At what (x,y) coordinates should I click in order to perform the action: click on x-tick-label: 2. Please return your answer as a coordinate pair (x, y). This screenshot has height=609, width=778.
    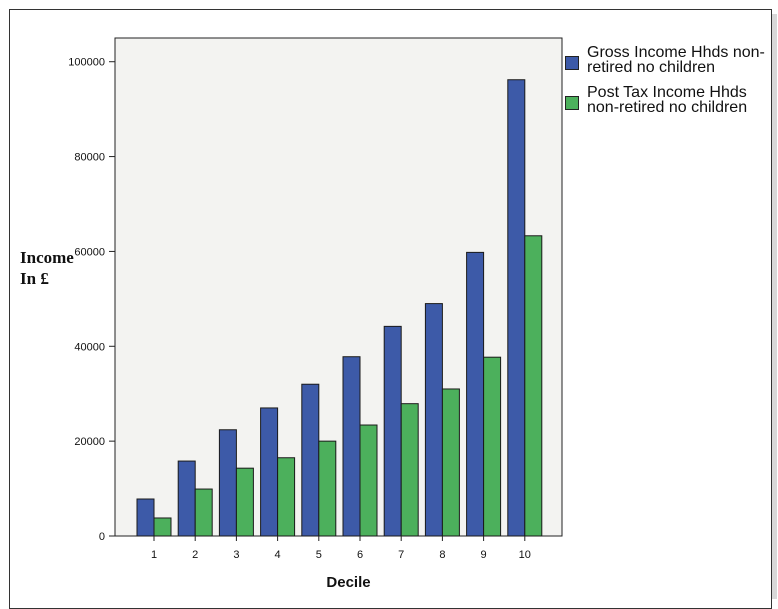
    Looking at the image, I should click on (195, 555).